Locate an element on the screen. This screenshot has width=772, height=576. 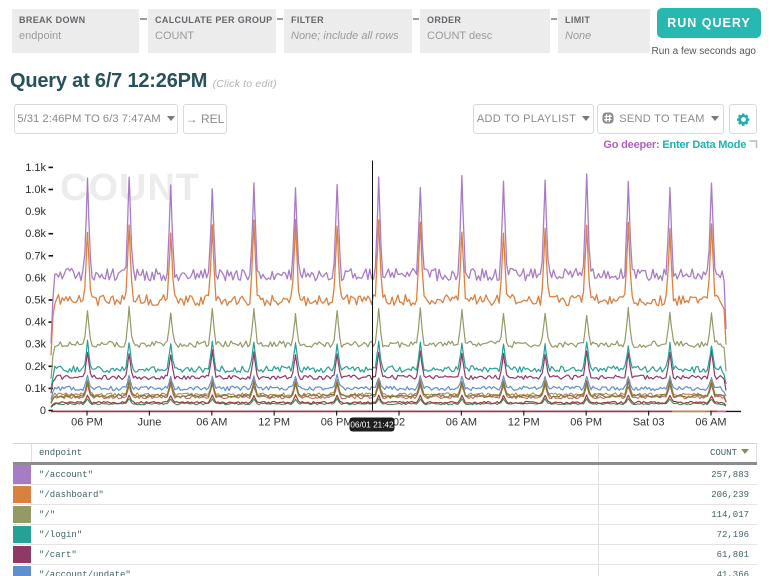
svg-text: June is located at coordinates (149, 423).